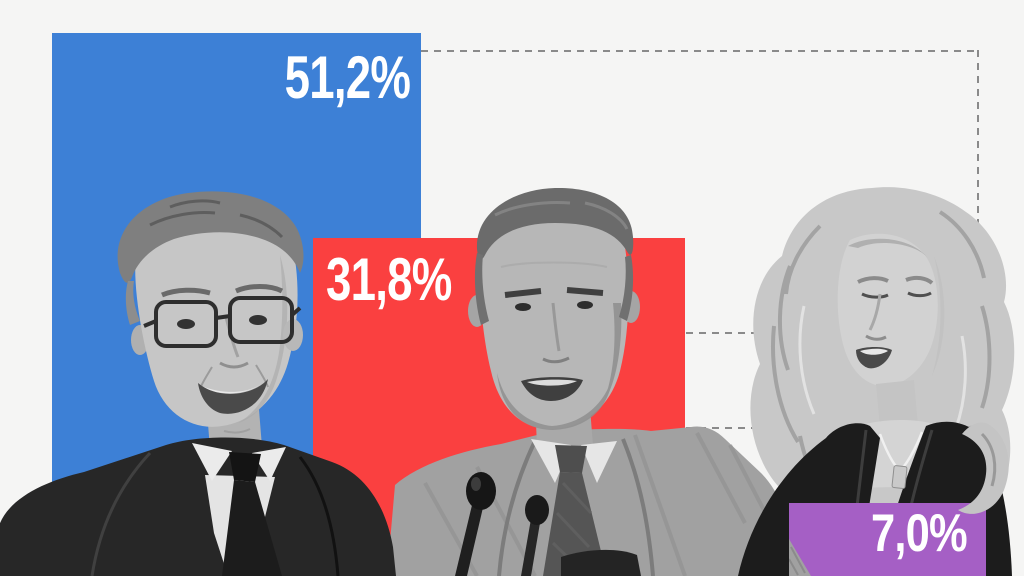 The width and height of the screenshot is (1024, 576). I want to click on red-bar-value-label: 31,8%, so click(389, 279).